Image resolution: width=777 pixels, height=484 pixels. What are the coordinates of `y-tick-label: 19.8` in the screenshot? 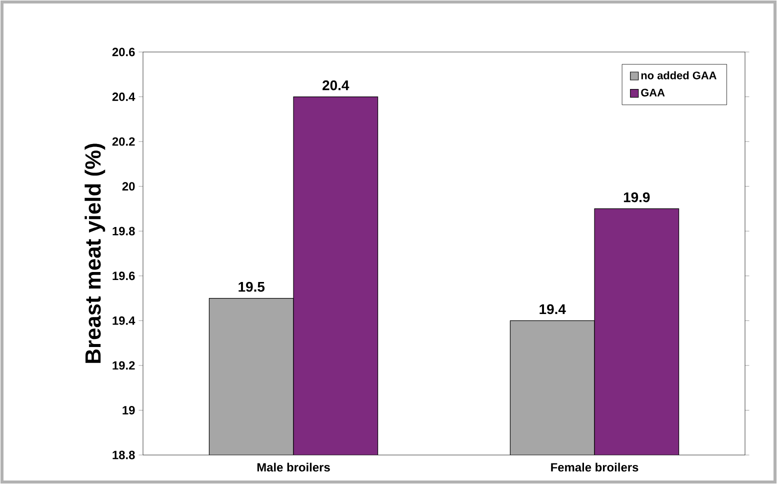 It's located at (123, 231).